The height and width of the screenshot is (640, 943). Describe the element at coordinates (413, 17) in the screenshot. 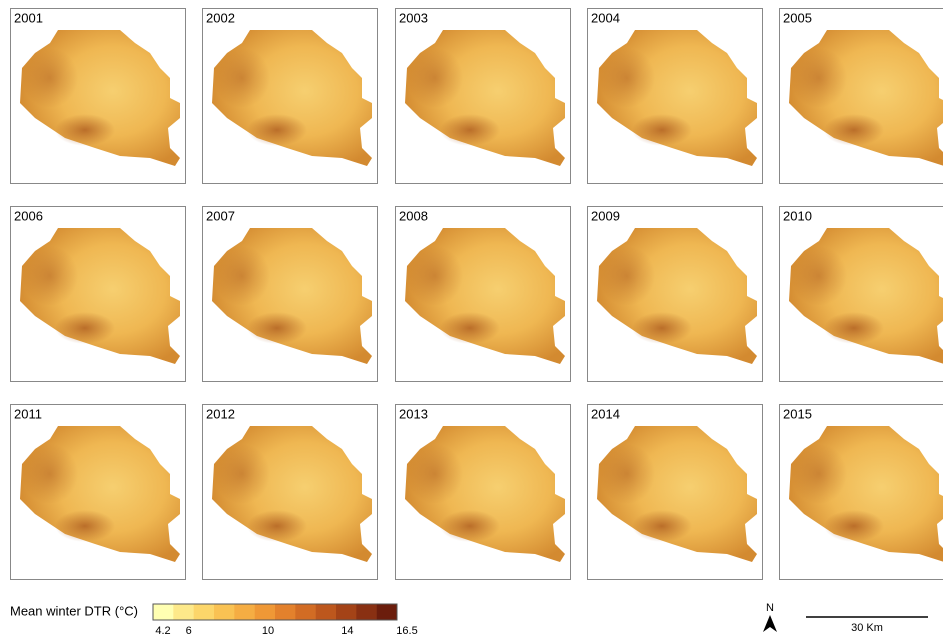

I see `panel-year: 2003` at that location.